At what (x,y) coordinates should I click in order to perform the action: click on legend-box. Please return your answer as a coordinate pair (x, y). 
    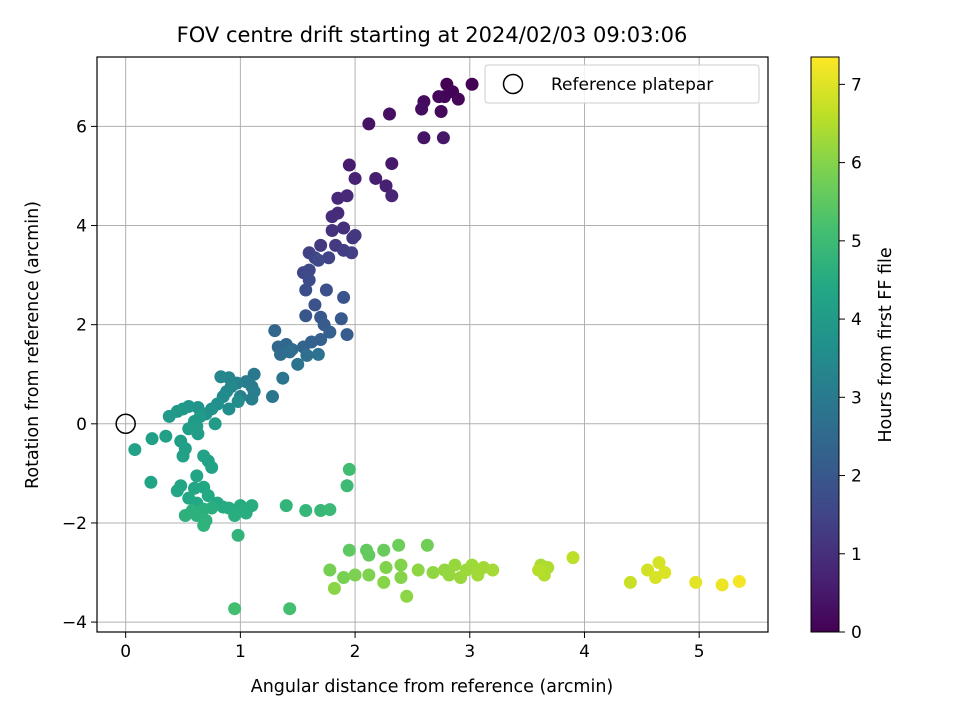
    Looking at the image, I should click on (622, 84).